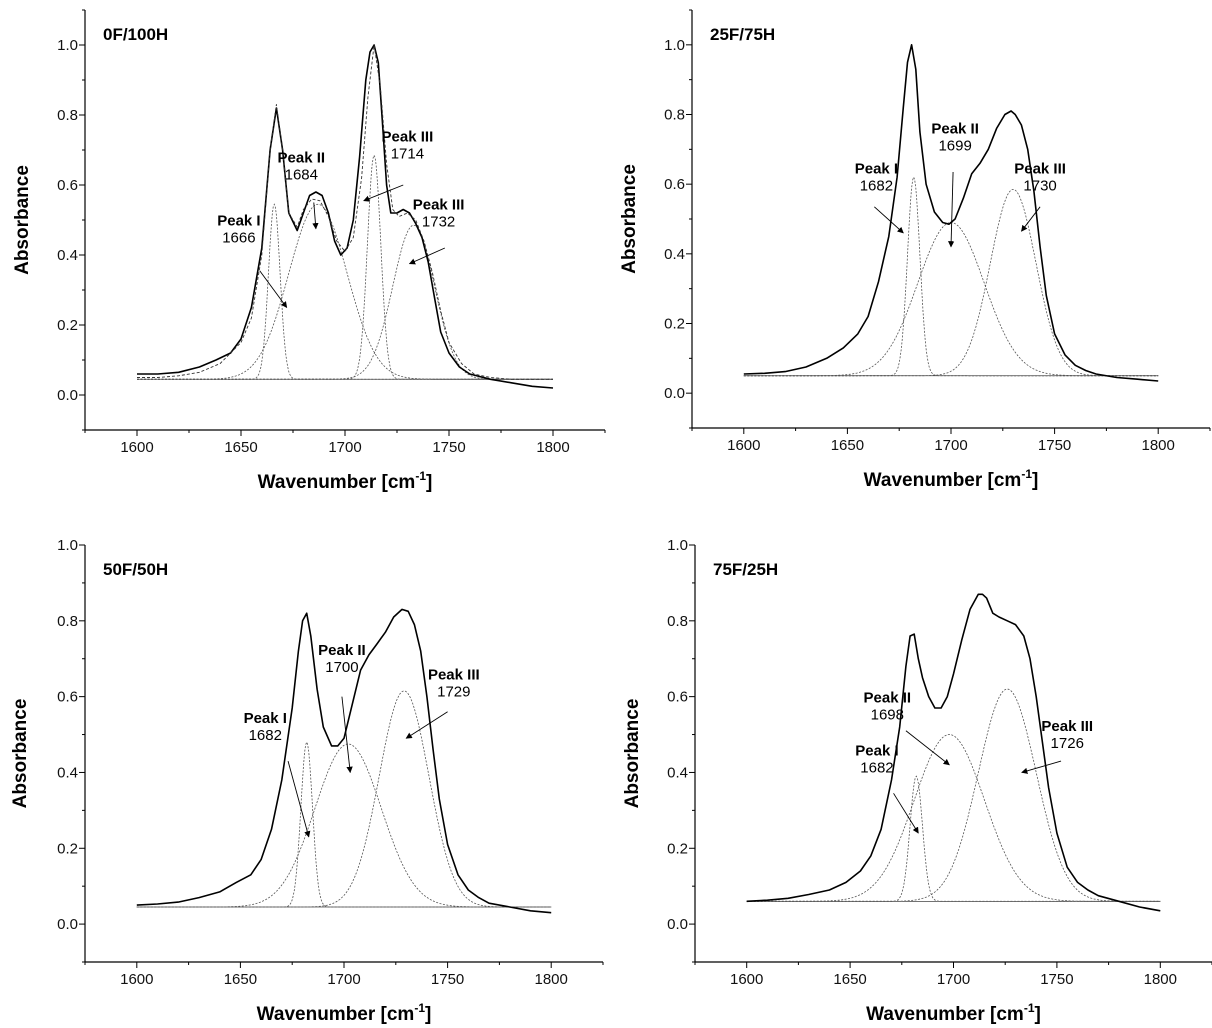  Describe the element at coordinates (135, 34) in the screenshot. I see `panel-title: 0F/100H` at that location.